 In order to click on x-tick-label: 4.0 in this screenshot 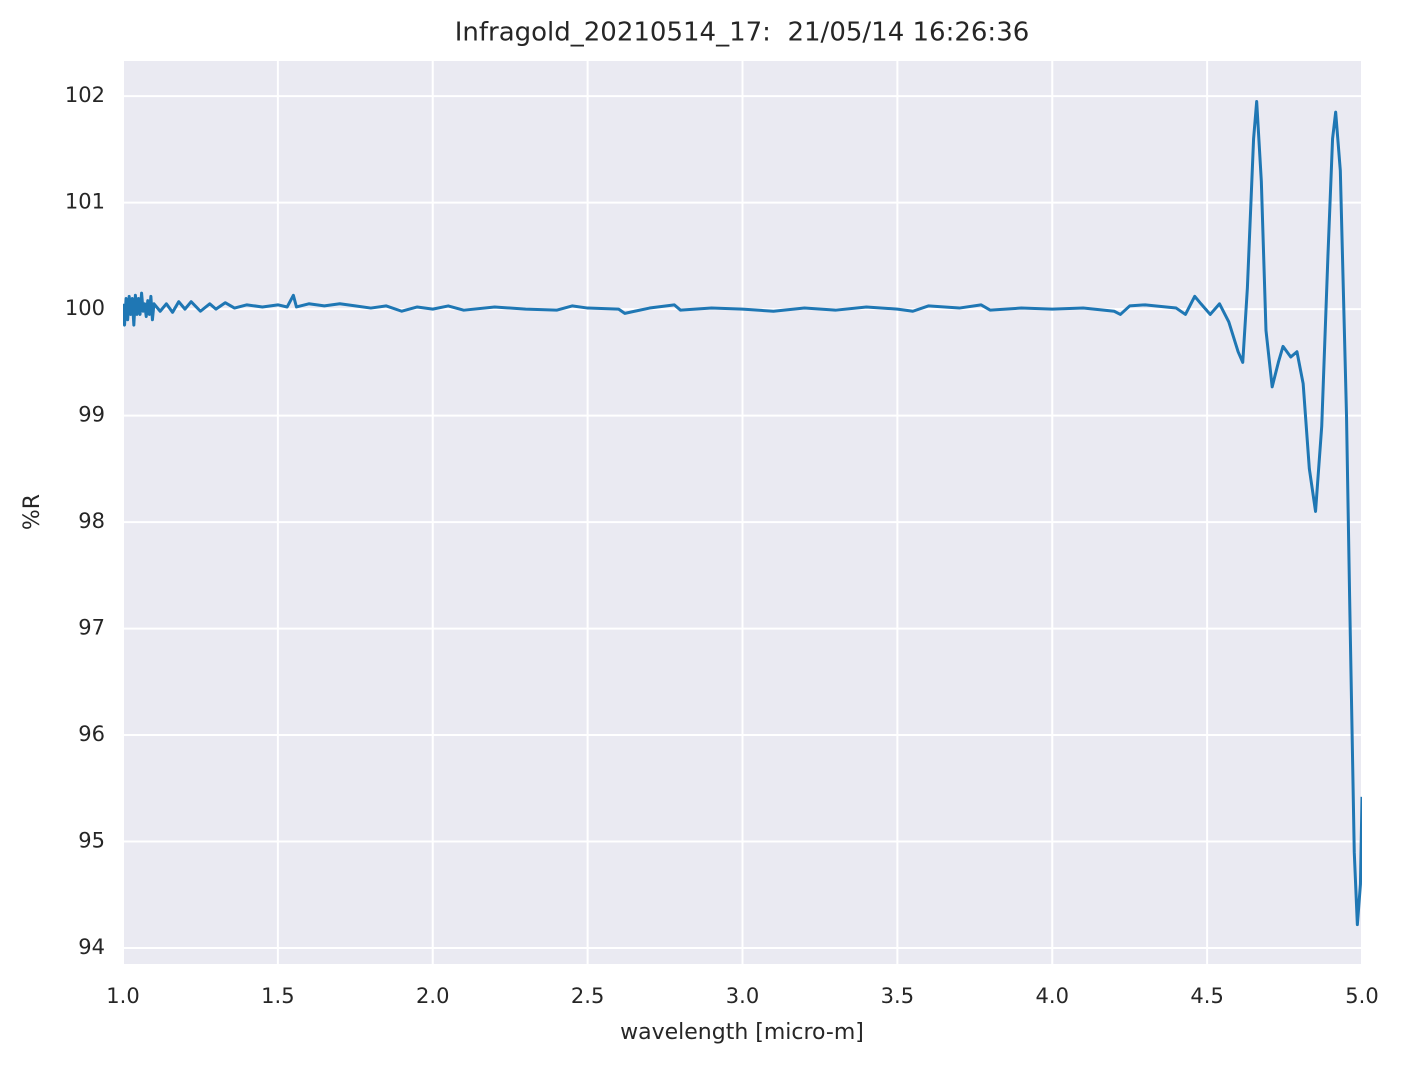, I will do `click(1052, 996)`.